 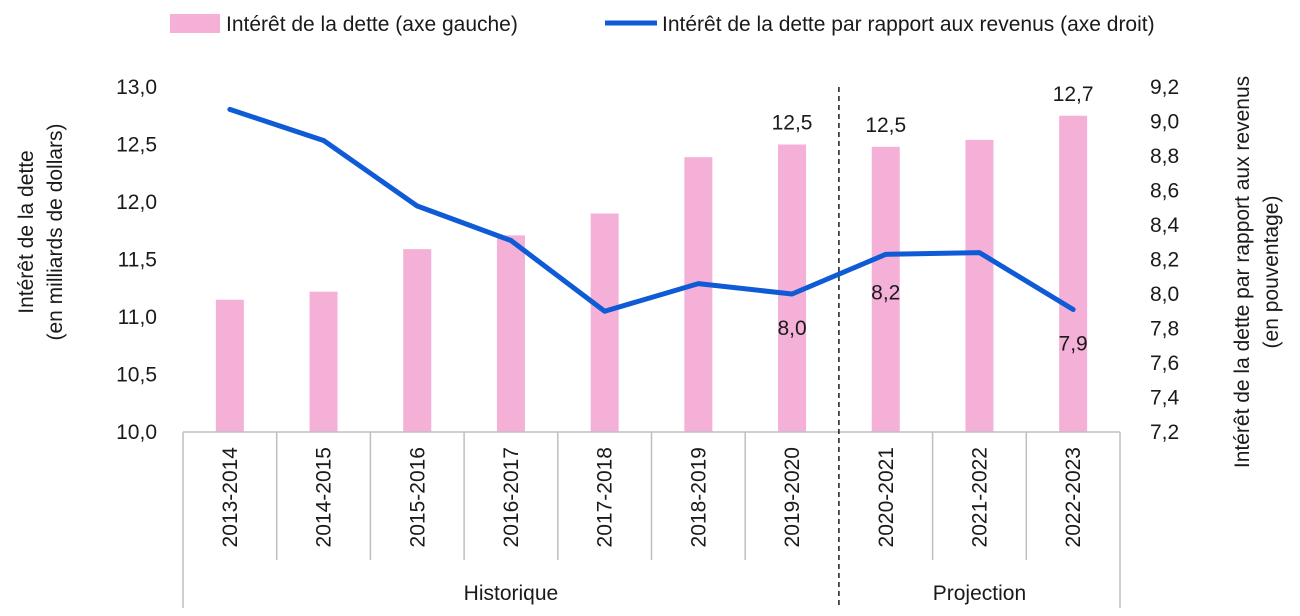 What do you see at coordinates (510, 333) in the screenshot?
I see `bar-2016-2017` at bounding box center [510, 333].